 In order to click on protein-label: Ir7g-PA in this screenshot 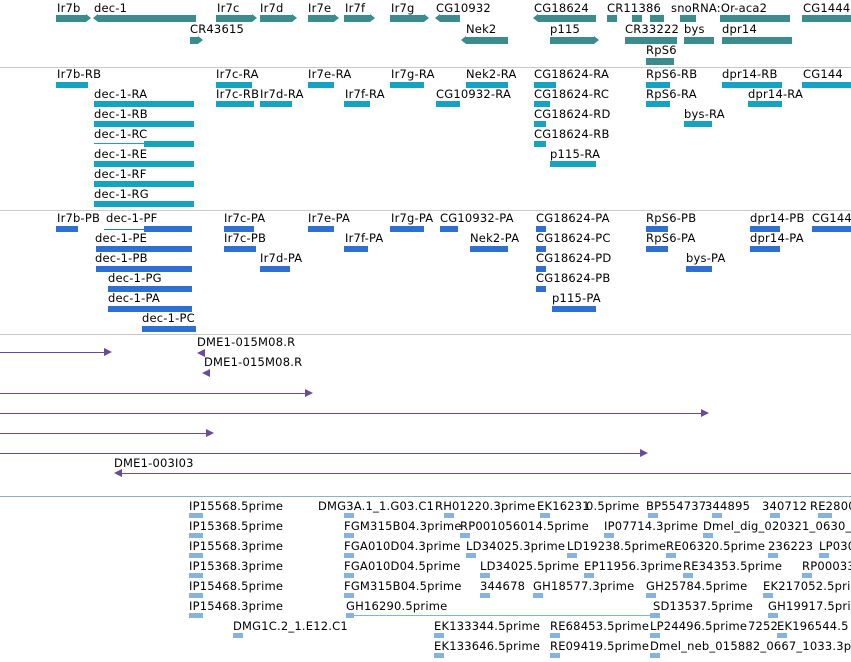, I will do `click(412, 218)`.